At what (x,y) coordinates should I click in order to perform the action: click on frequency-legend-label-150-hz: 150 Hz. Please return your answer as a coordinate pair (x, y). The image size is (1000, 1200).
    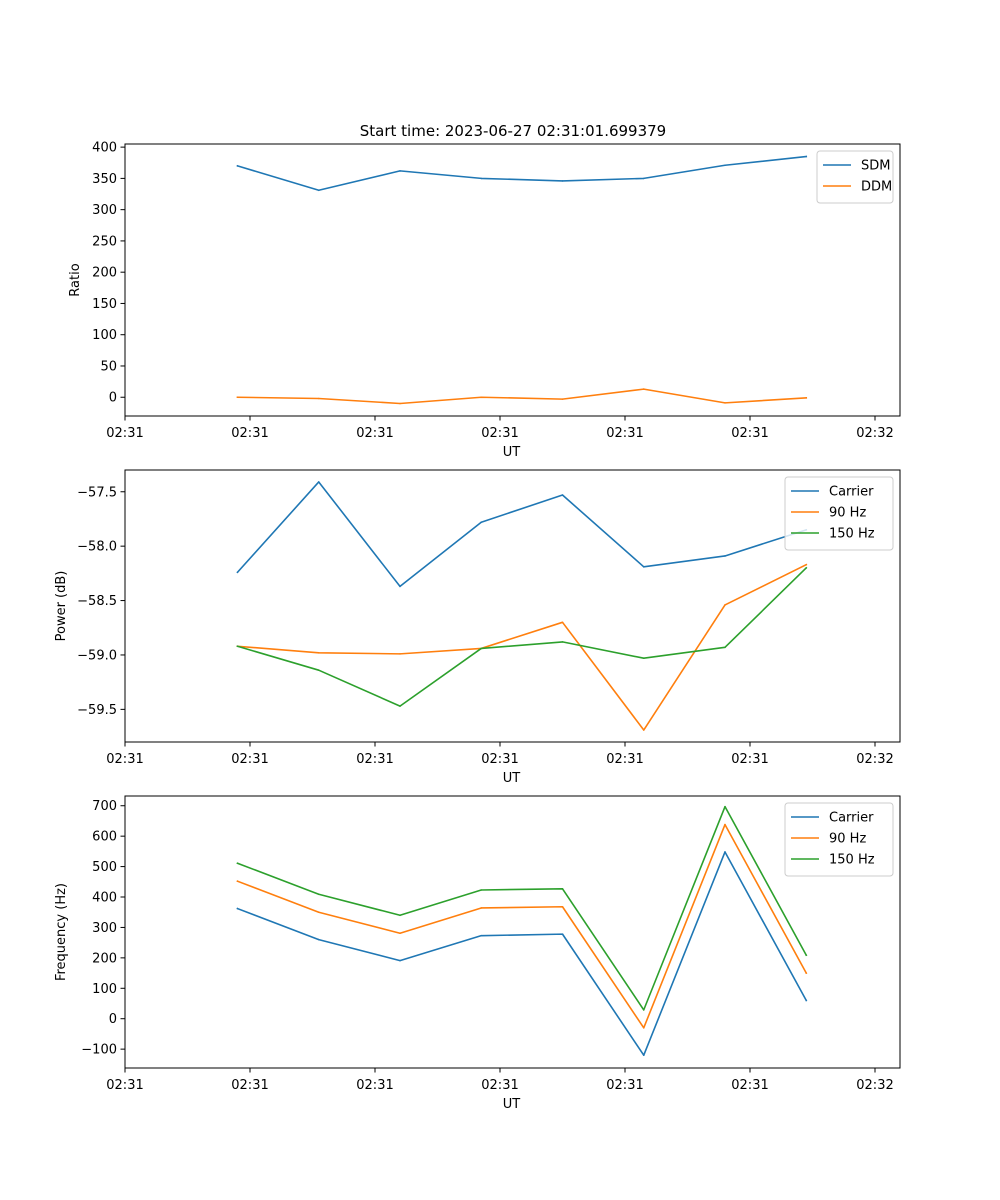
    Looking at the image, I should click on (852, 860).